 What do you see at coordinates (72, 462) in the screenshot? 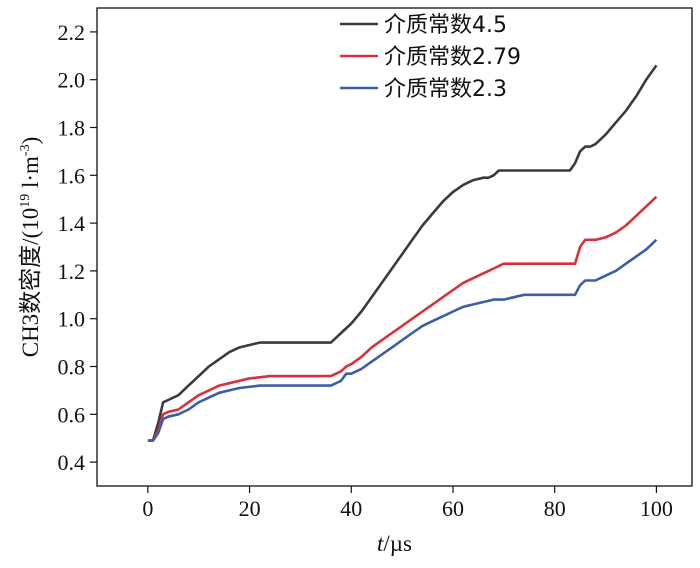
I see `y-tick-label: 0.4` at bounding box center [72, 462].